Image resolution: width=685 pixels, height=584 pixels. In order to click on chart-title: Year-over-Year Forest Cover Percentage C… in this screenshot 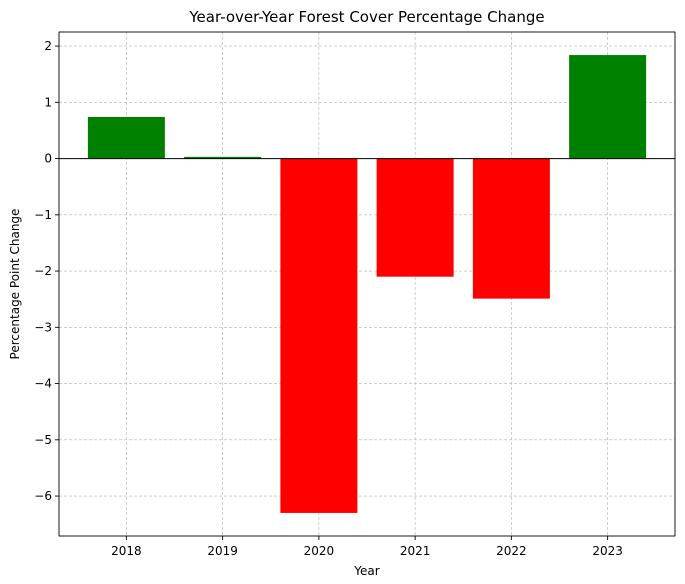, I will do `click(366, 17)`.